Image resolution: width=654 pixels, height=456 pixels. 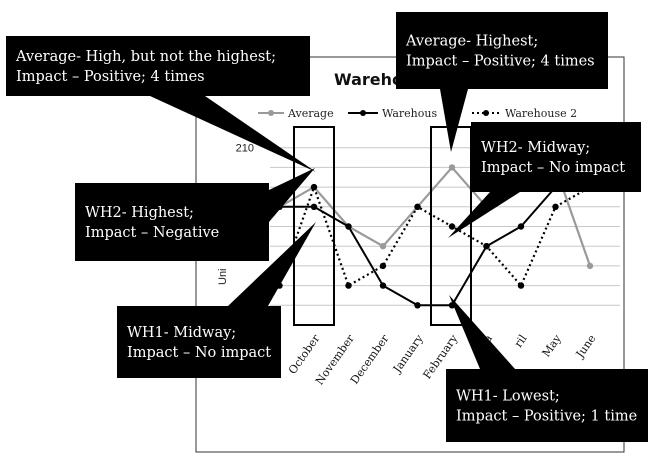 I want to click on legend: Average Warehous Warehouse 2, so click(x=417, y=113).